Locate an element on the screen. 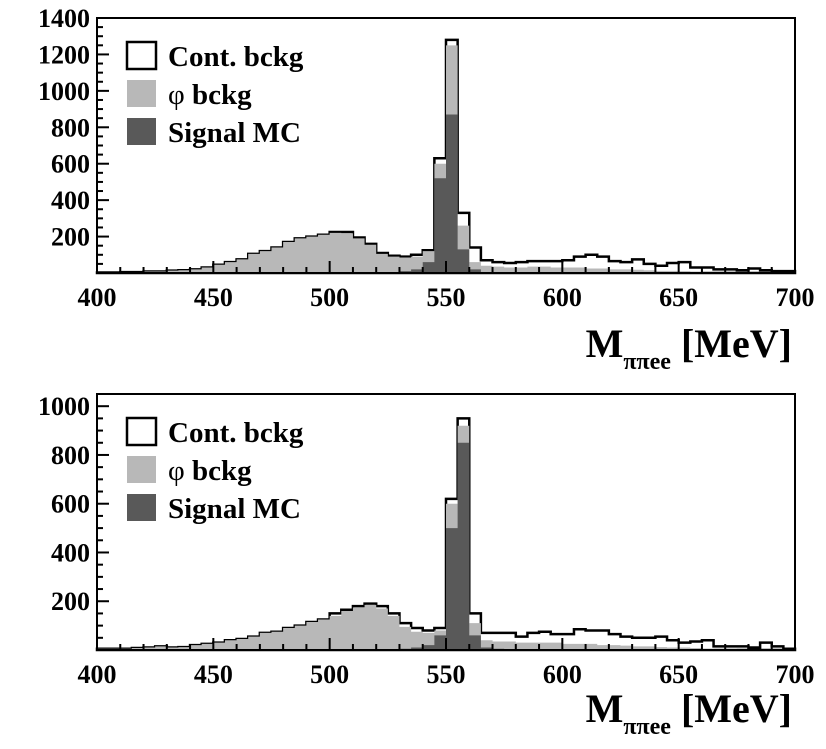  y-axis: 200 400 600 800 1000 is located at coordinates (73, 515).